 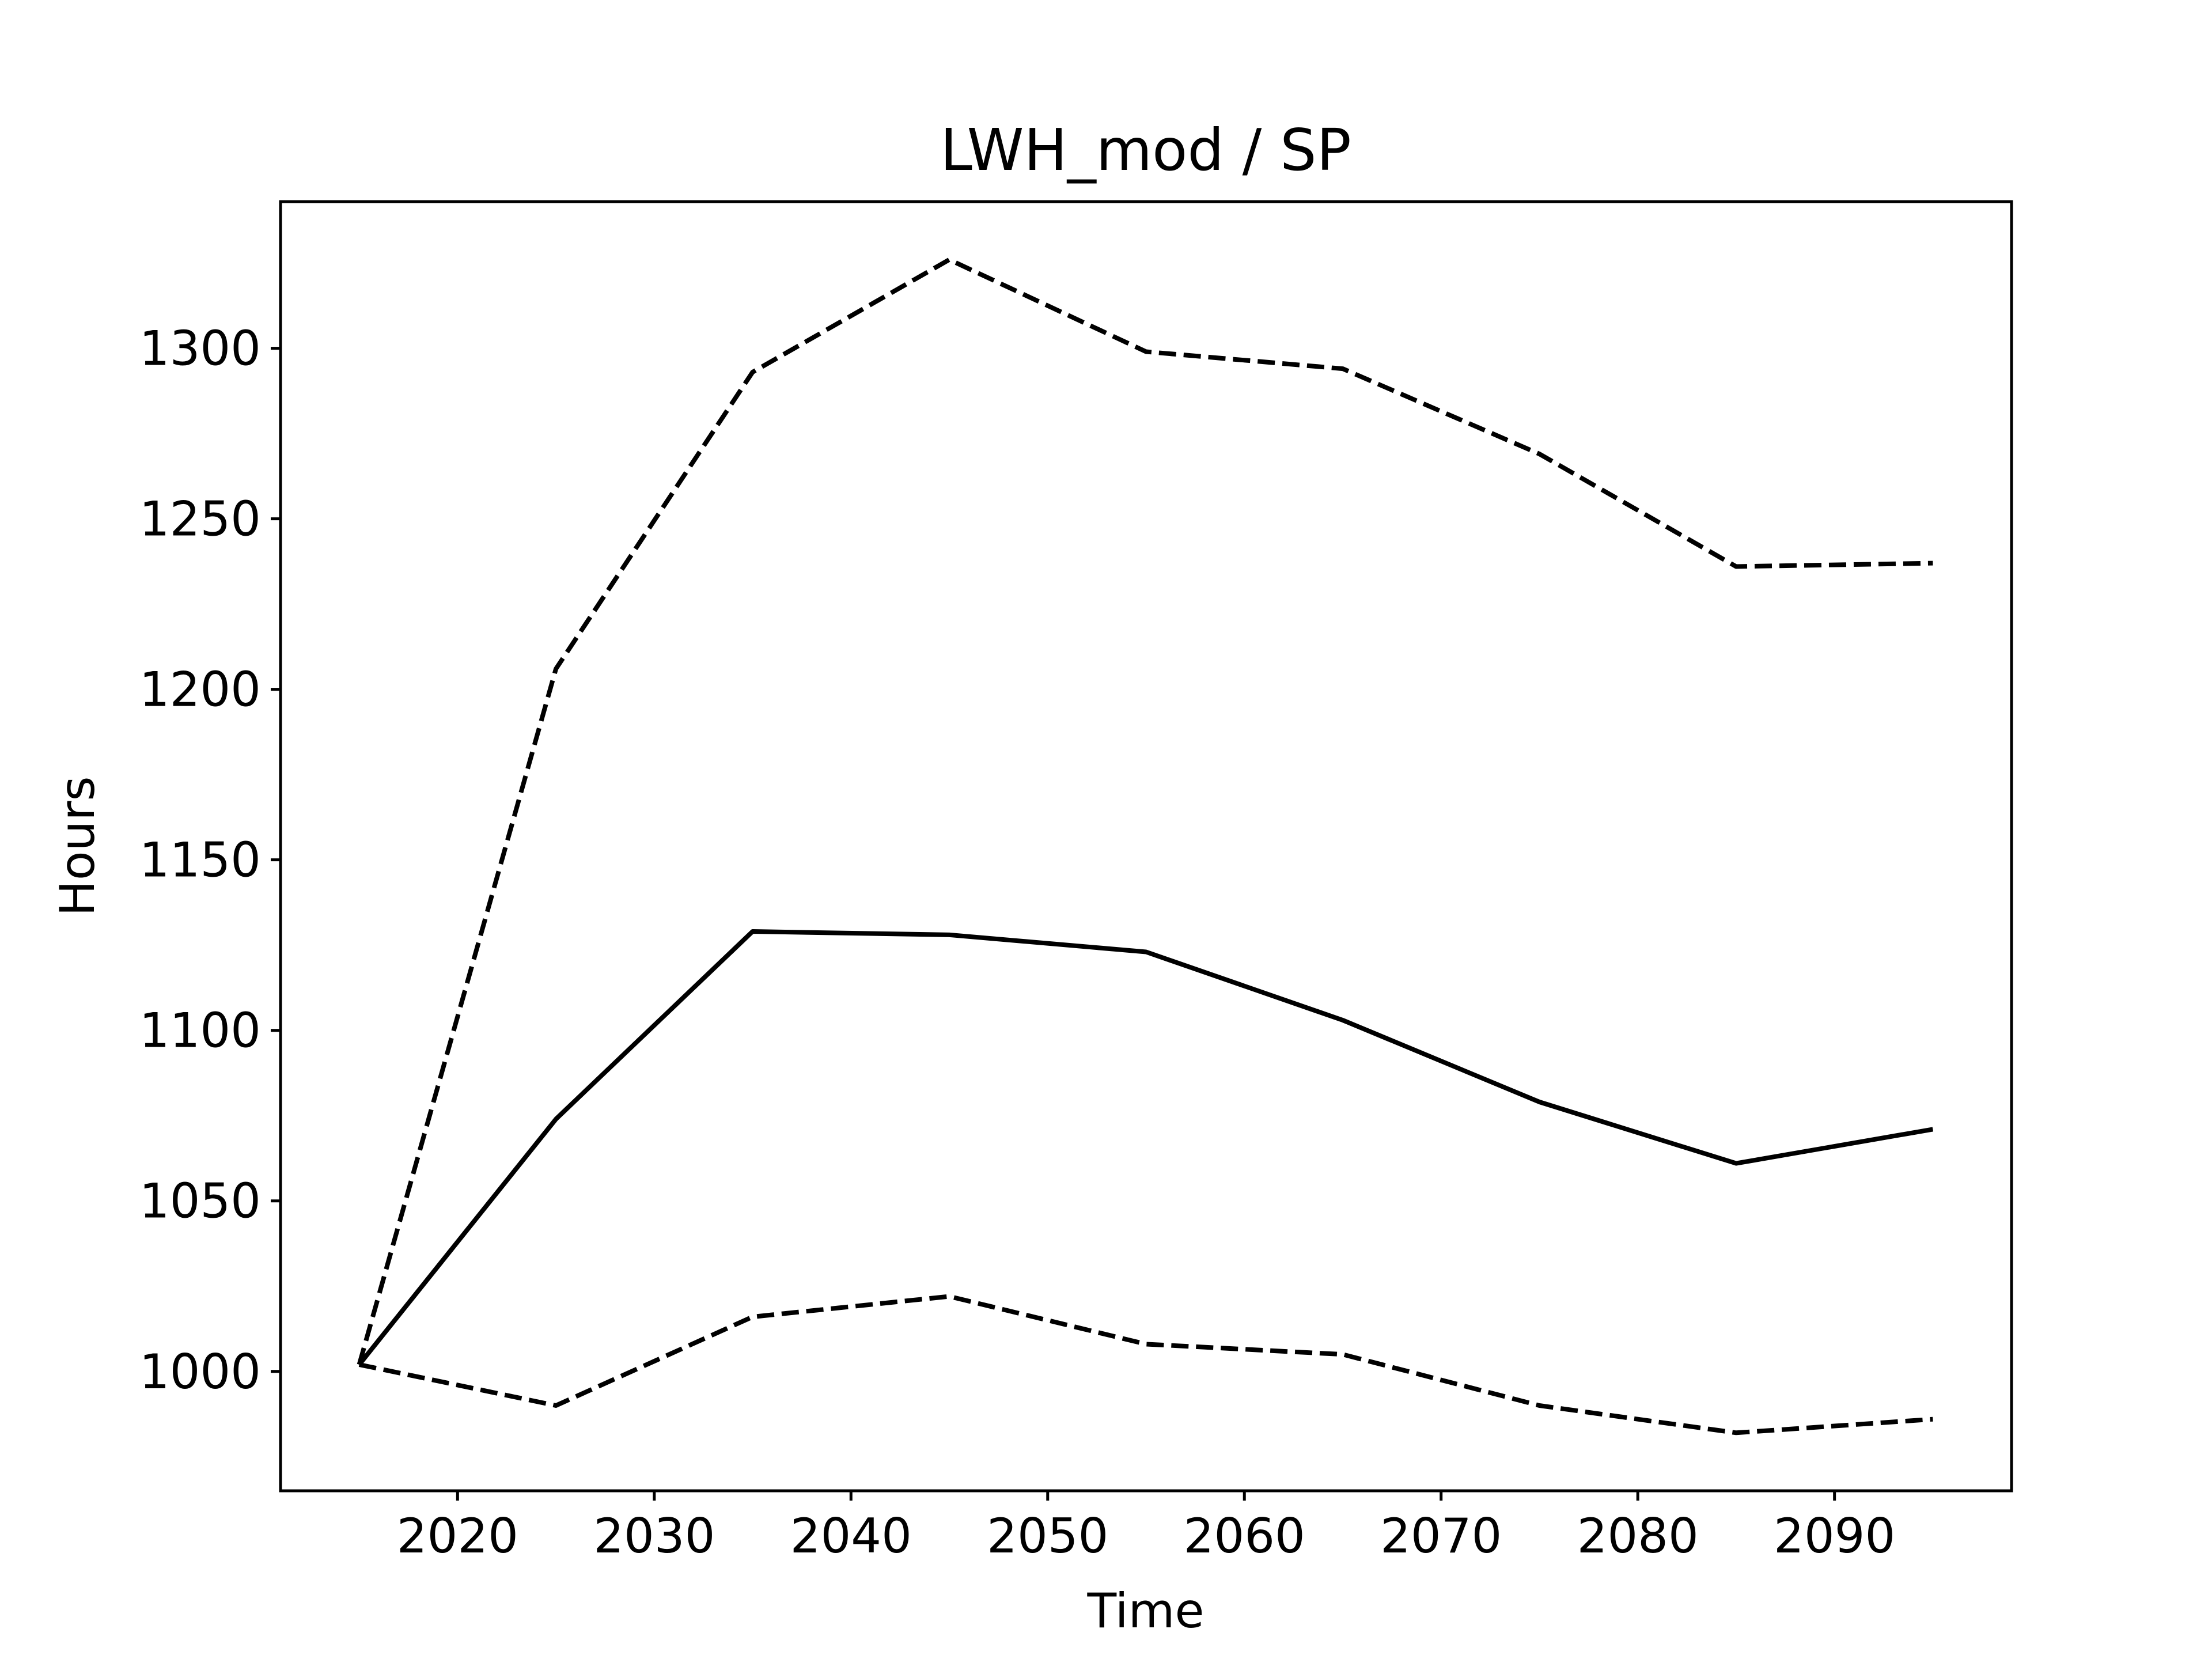 I want to click on x-axis: 2020 2030 2040 2050 2060 2070 2080 2090, so click(x=1146, y=1527).